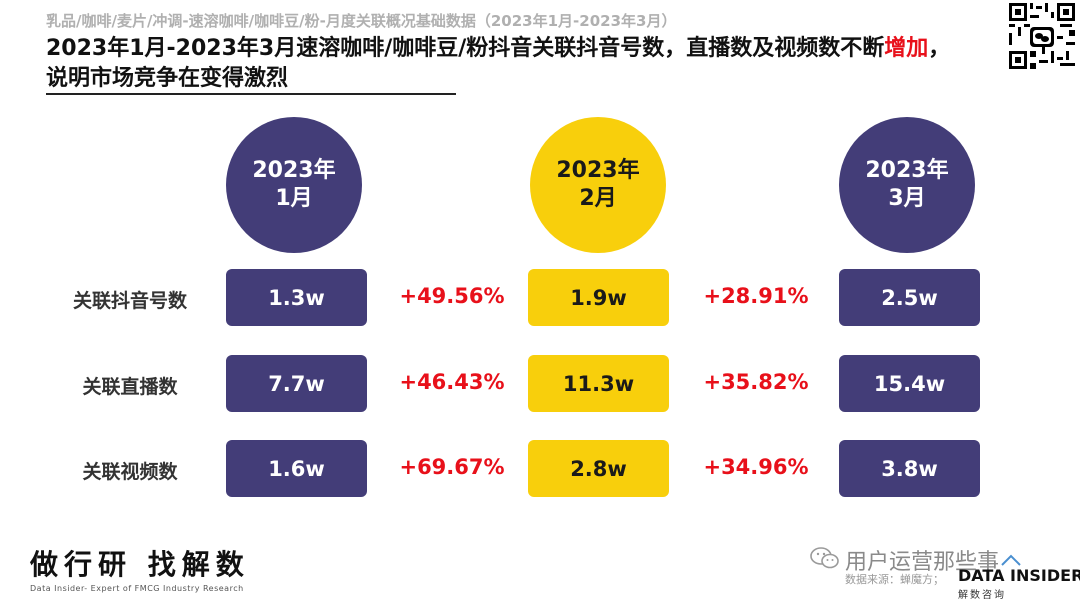  Describe the element at coordinates (825, 558) in the screenshot. I see `wechat-icon` at that location.